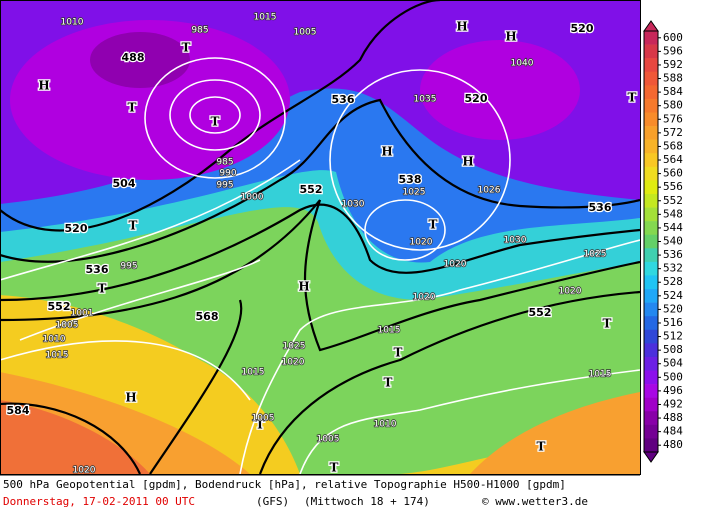 The height and width of the screenshot is (513, 704). I want to click on scale-label: 496, so click(673, 390).